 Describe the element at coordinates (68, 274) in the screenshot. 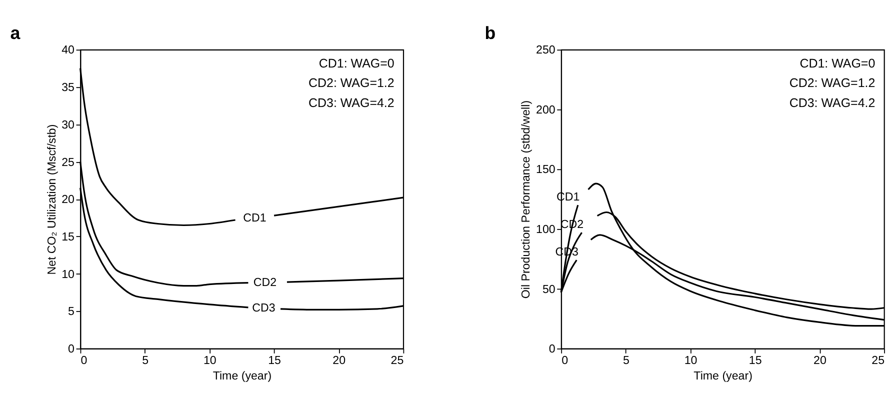

I see `y-tick-label: 10` at that location.